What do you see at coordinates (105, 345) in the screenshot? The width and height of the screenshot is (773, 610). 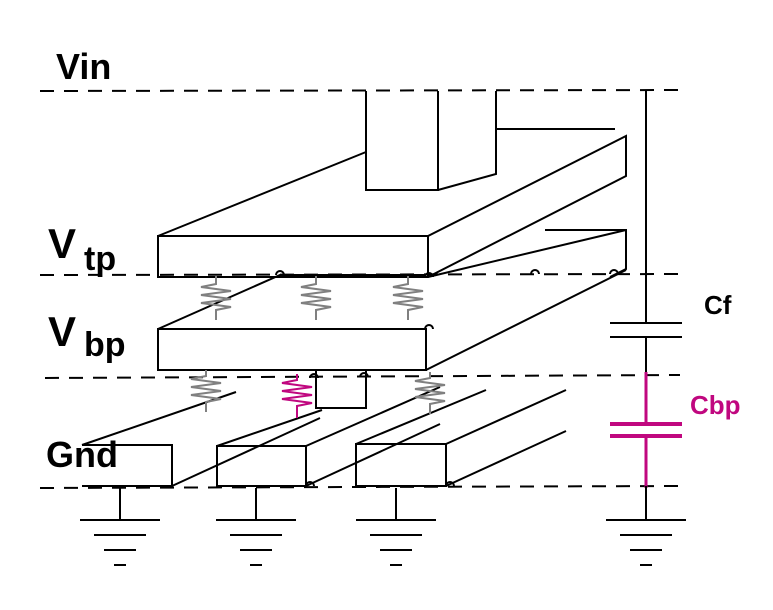 I see `vbp-subscript: bp` at bounding box center [105, 345].